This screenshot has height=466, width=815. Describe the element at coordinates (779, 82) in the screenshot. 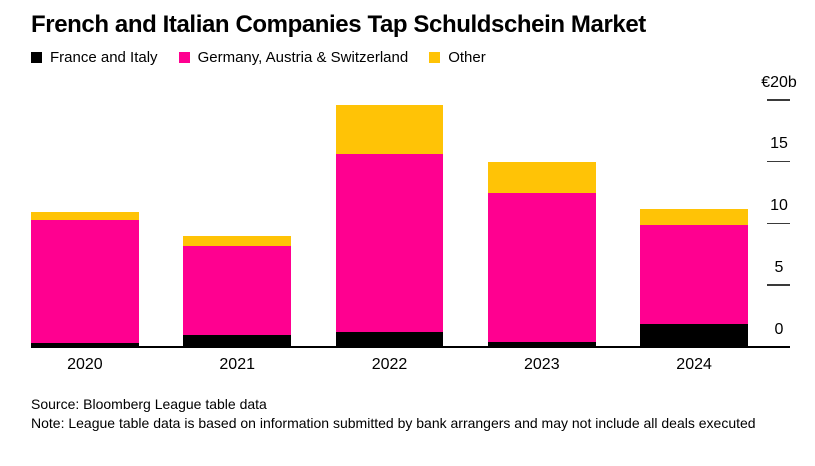

I see `y-axis-label: €20b` at that location.